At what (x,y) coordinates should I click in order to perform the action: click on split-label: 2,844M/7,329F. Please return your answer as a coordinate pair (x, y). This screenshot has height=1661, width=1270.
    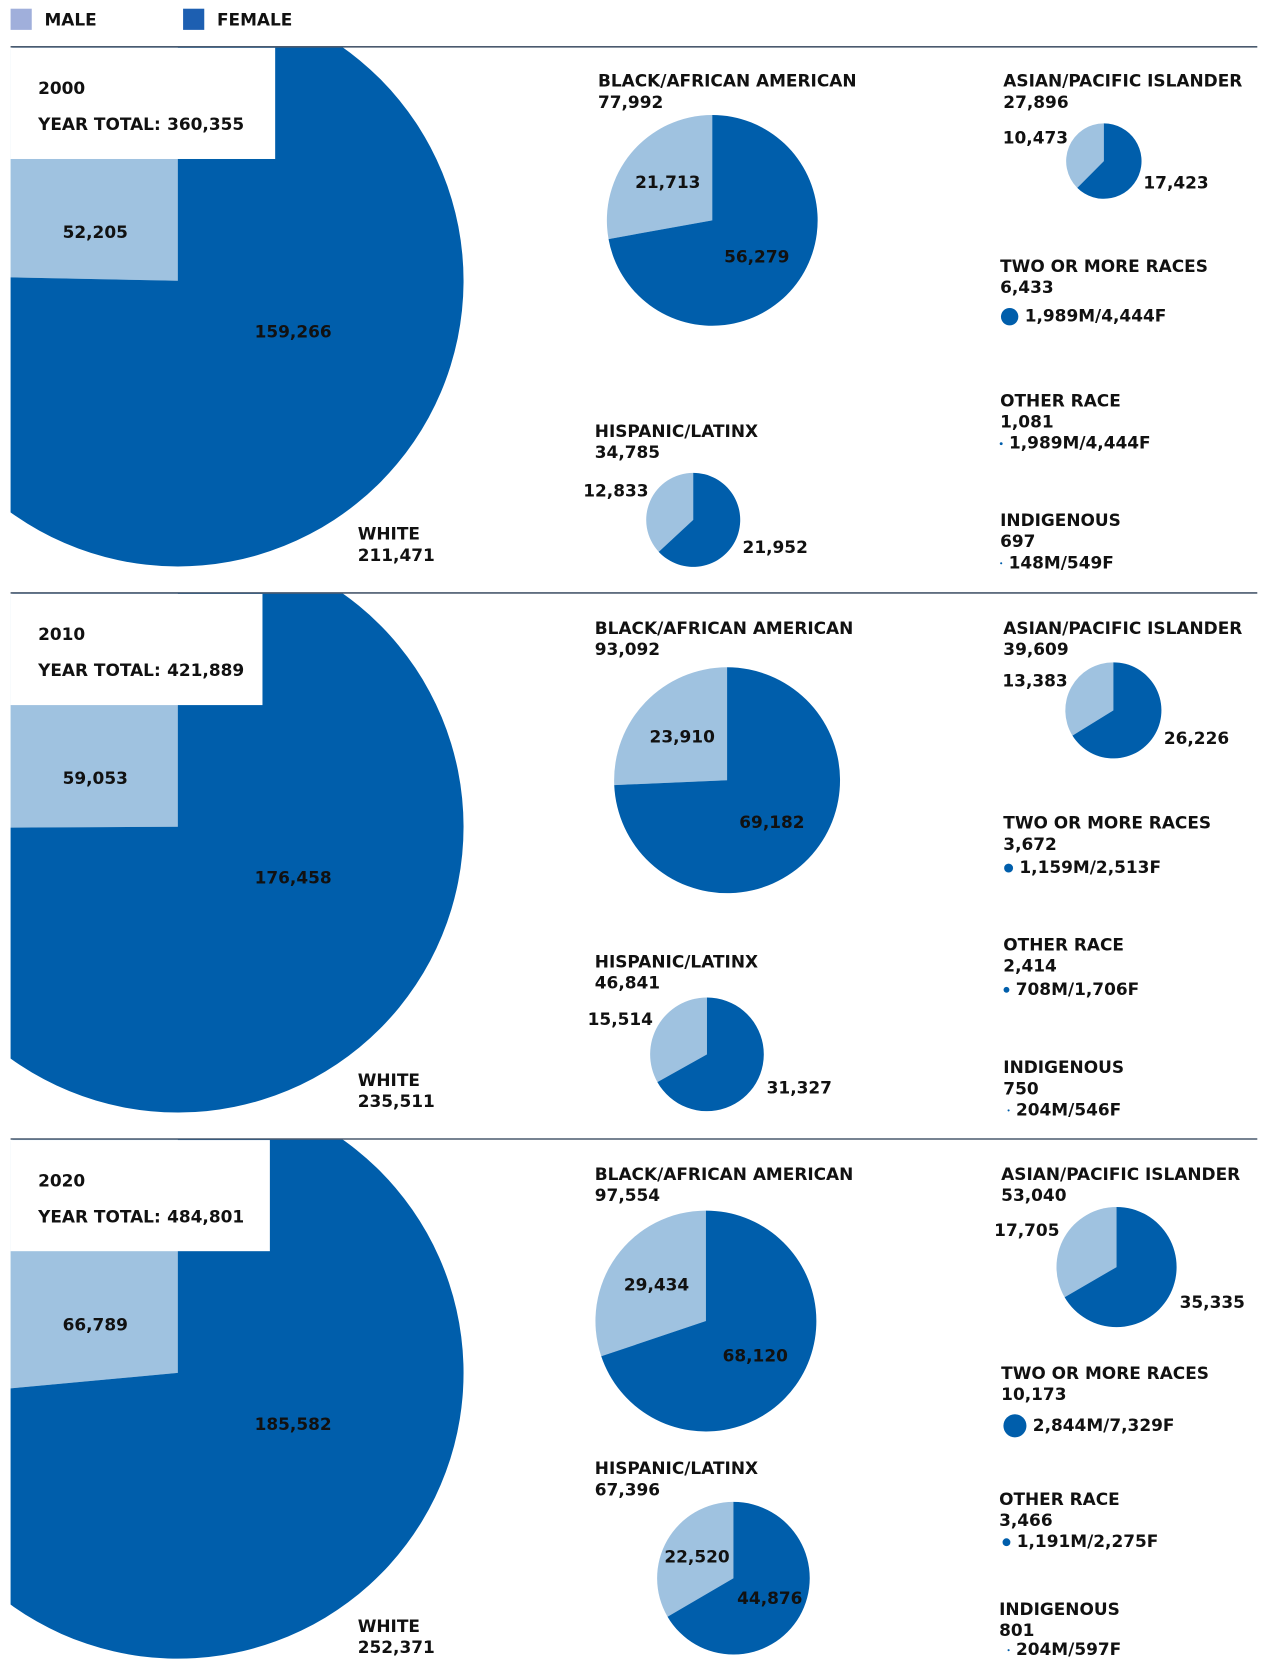
    Looking at the image, I should click on (1104, 1425).